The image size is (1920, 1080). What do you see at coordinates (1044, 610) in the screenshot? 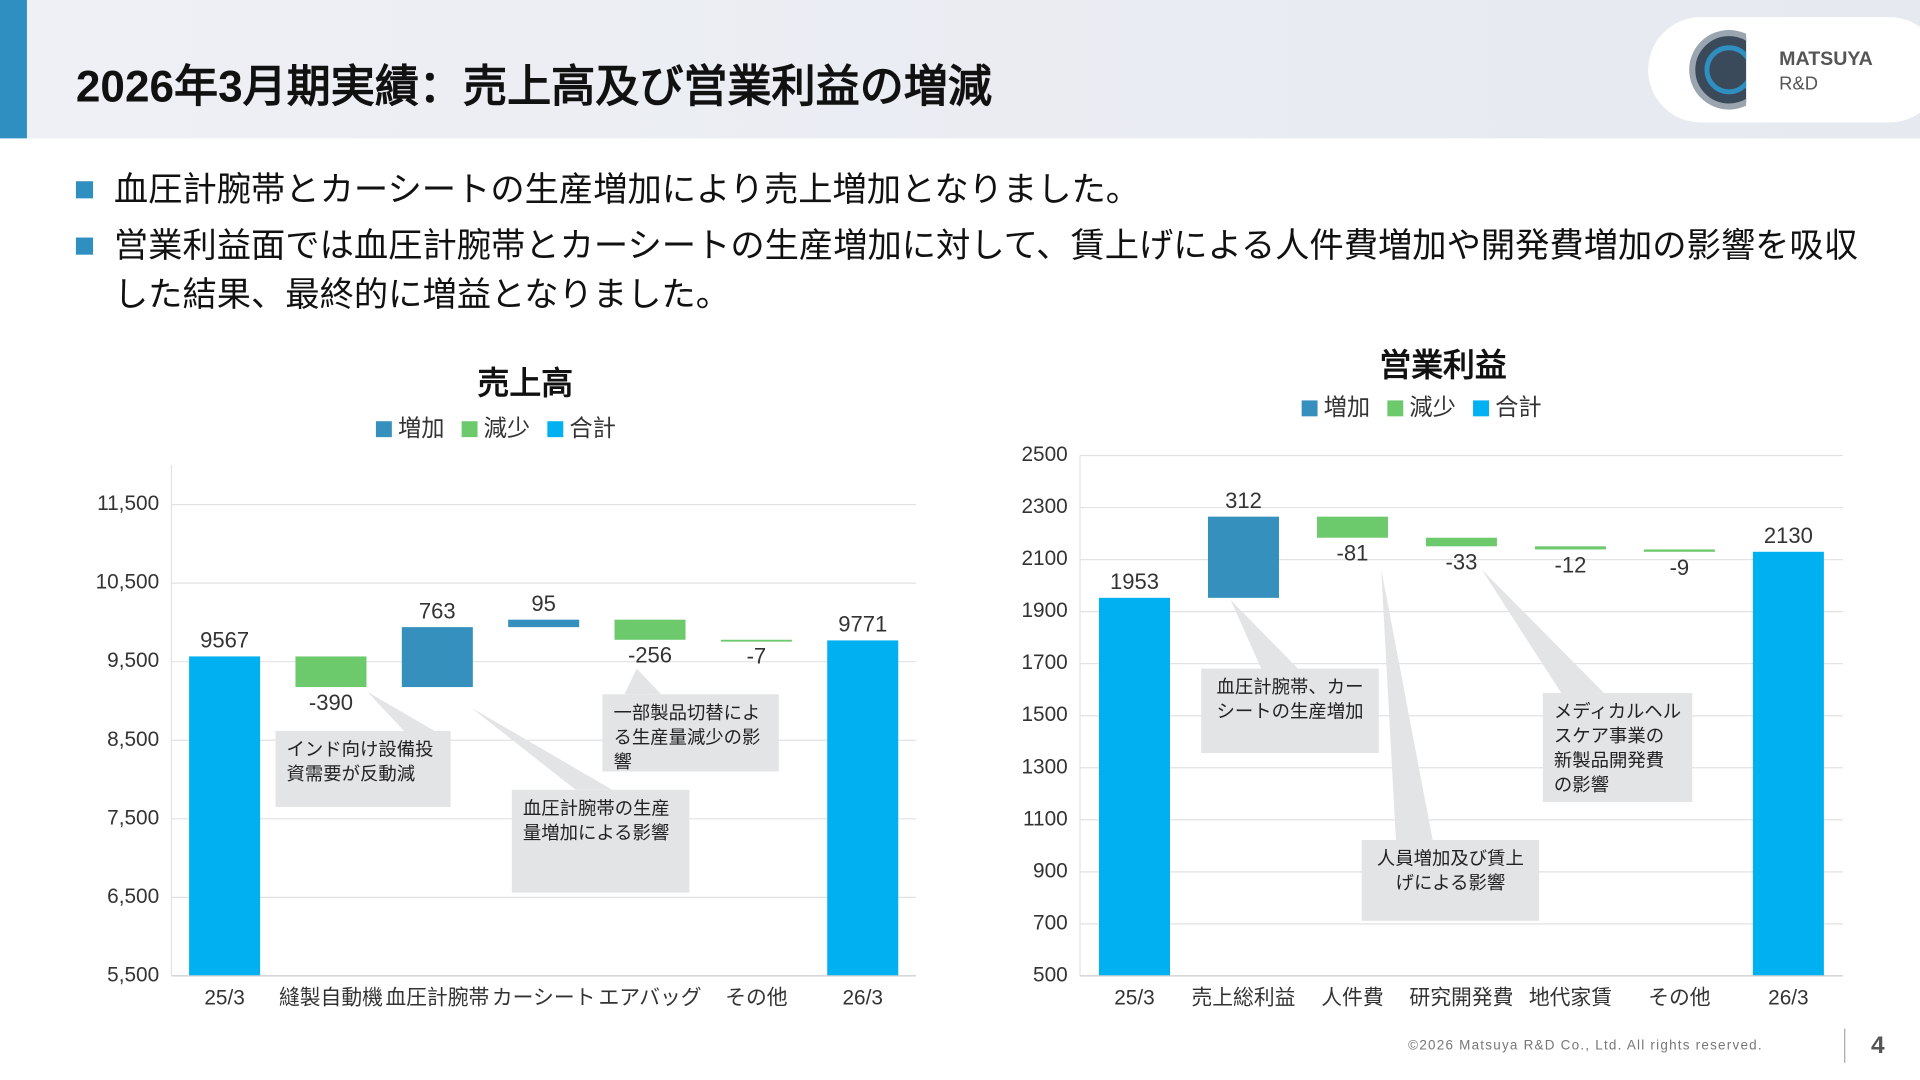
I see `y-tick-label: 1900` at bounding box center [1044, 610].